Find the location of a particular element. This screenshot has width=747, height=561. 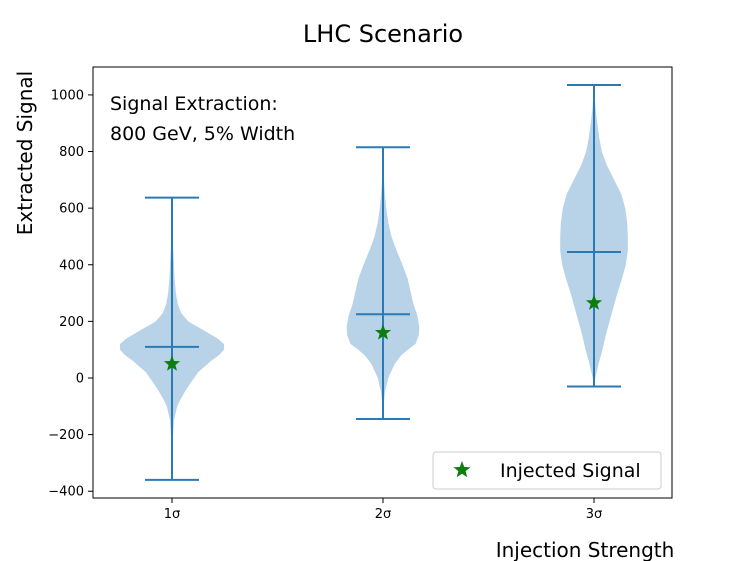

x-tick-label: 1σ is located at coordinates (172, 514).